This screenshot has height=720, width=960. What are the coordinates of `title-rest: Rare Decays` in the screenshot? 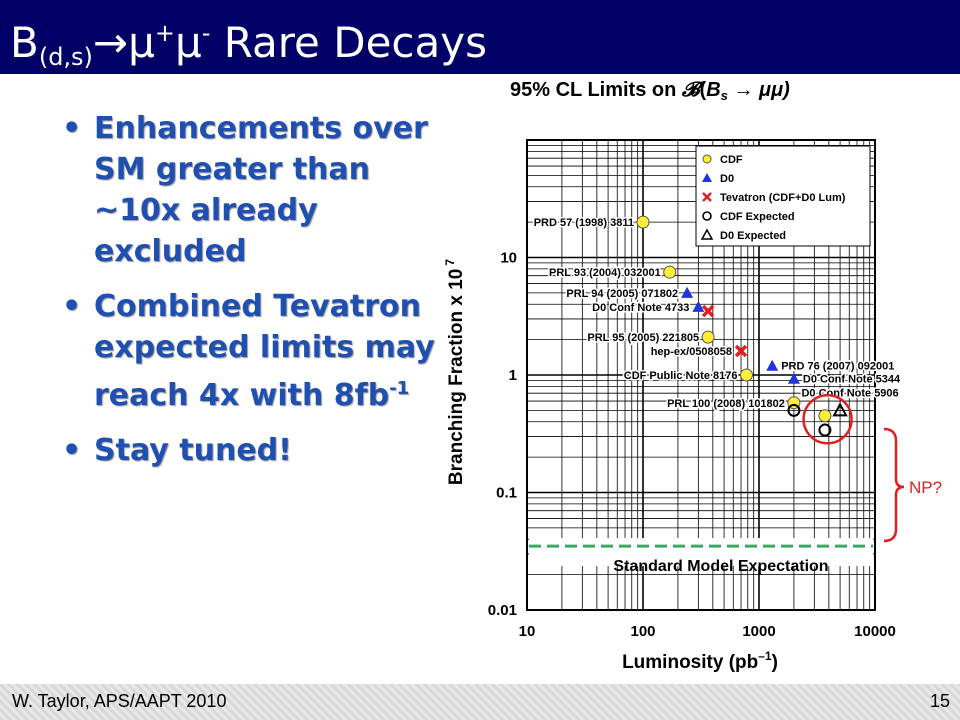 It's located at (348, 42).